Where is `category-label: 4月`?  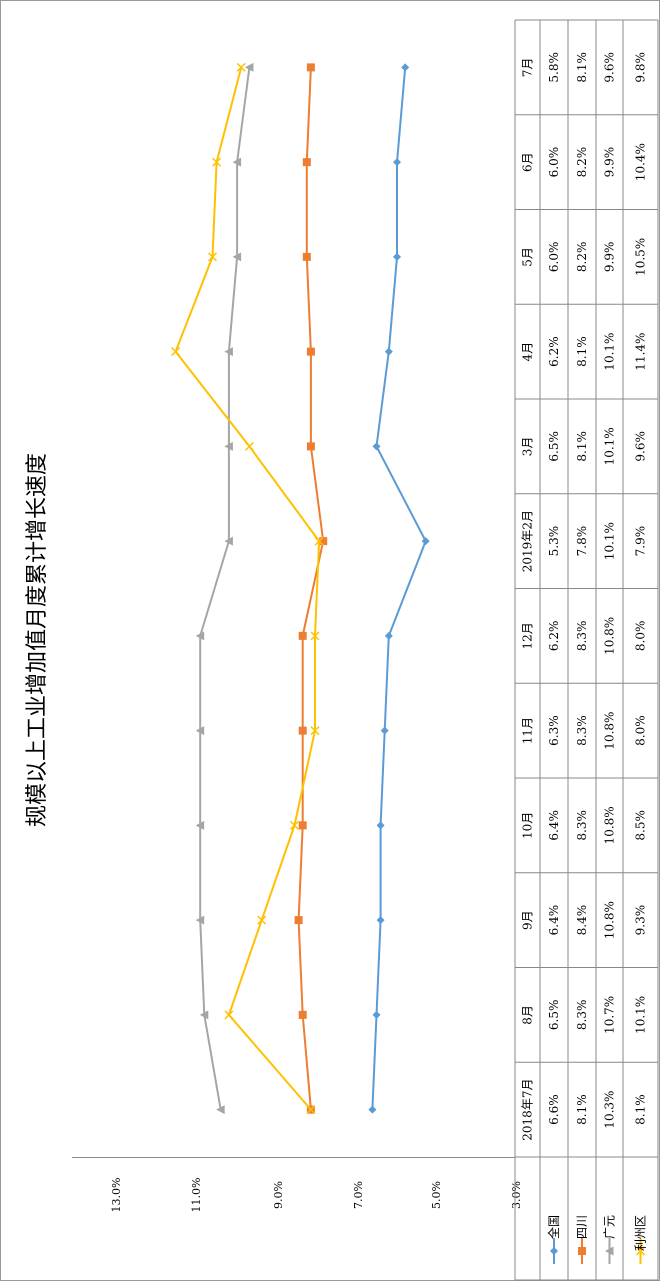 category-label: 4月 is located at coordinates (528, 352).